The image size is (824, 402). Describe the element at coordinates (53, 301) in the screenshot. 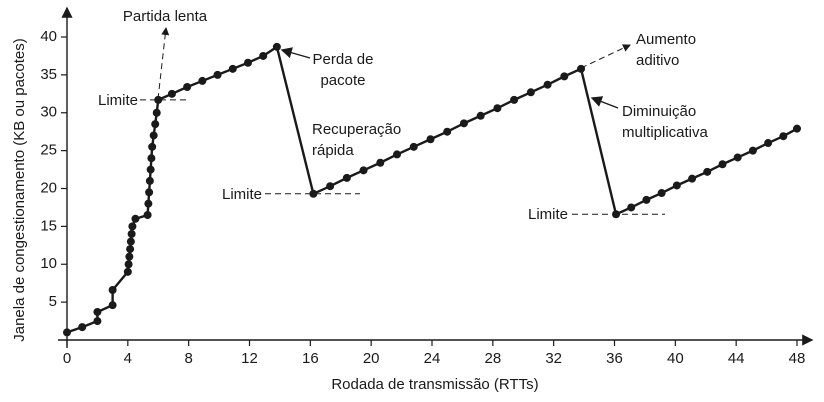

I see `y-tick-label: 5` at that location.